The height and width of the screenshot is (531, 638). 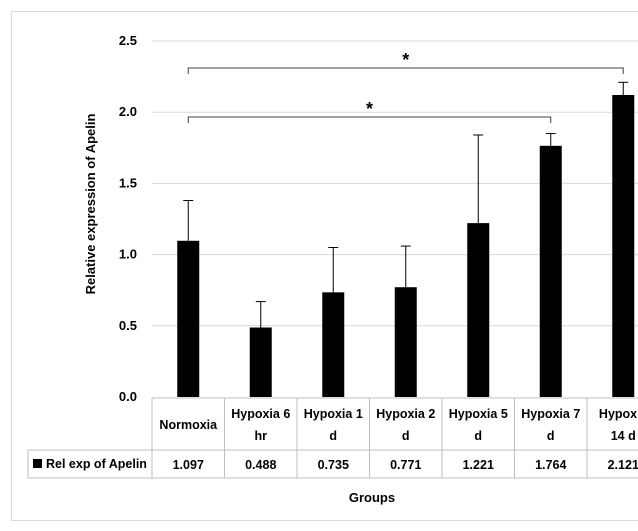 What do you see at coordinates (550, 465) in the screenshot?
I see `data-label: 1.764` at bounding box center [550, 465].